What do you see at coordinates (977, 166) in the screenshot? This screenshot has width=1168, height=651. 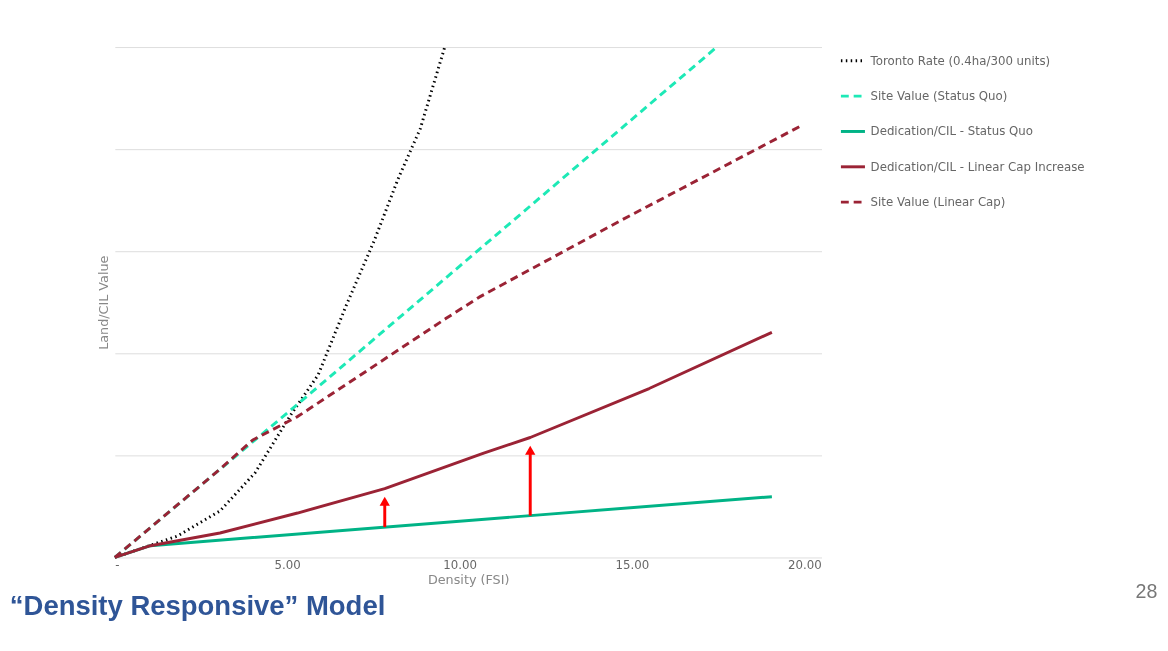 I see `legend-label: Dedication/CIL - Linear Cap Increase` at bounding box center [977, 166].